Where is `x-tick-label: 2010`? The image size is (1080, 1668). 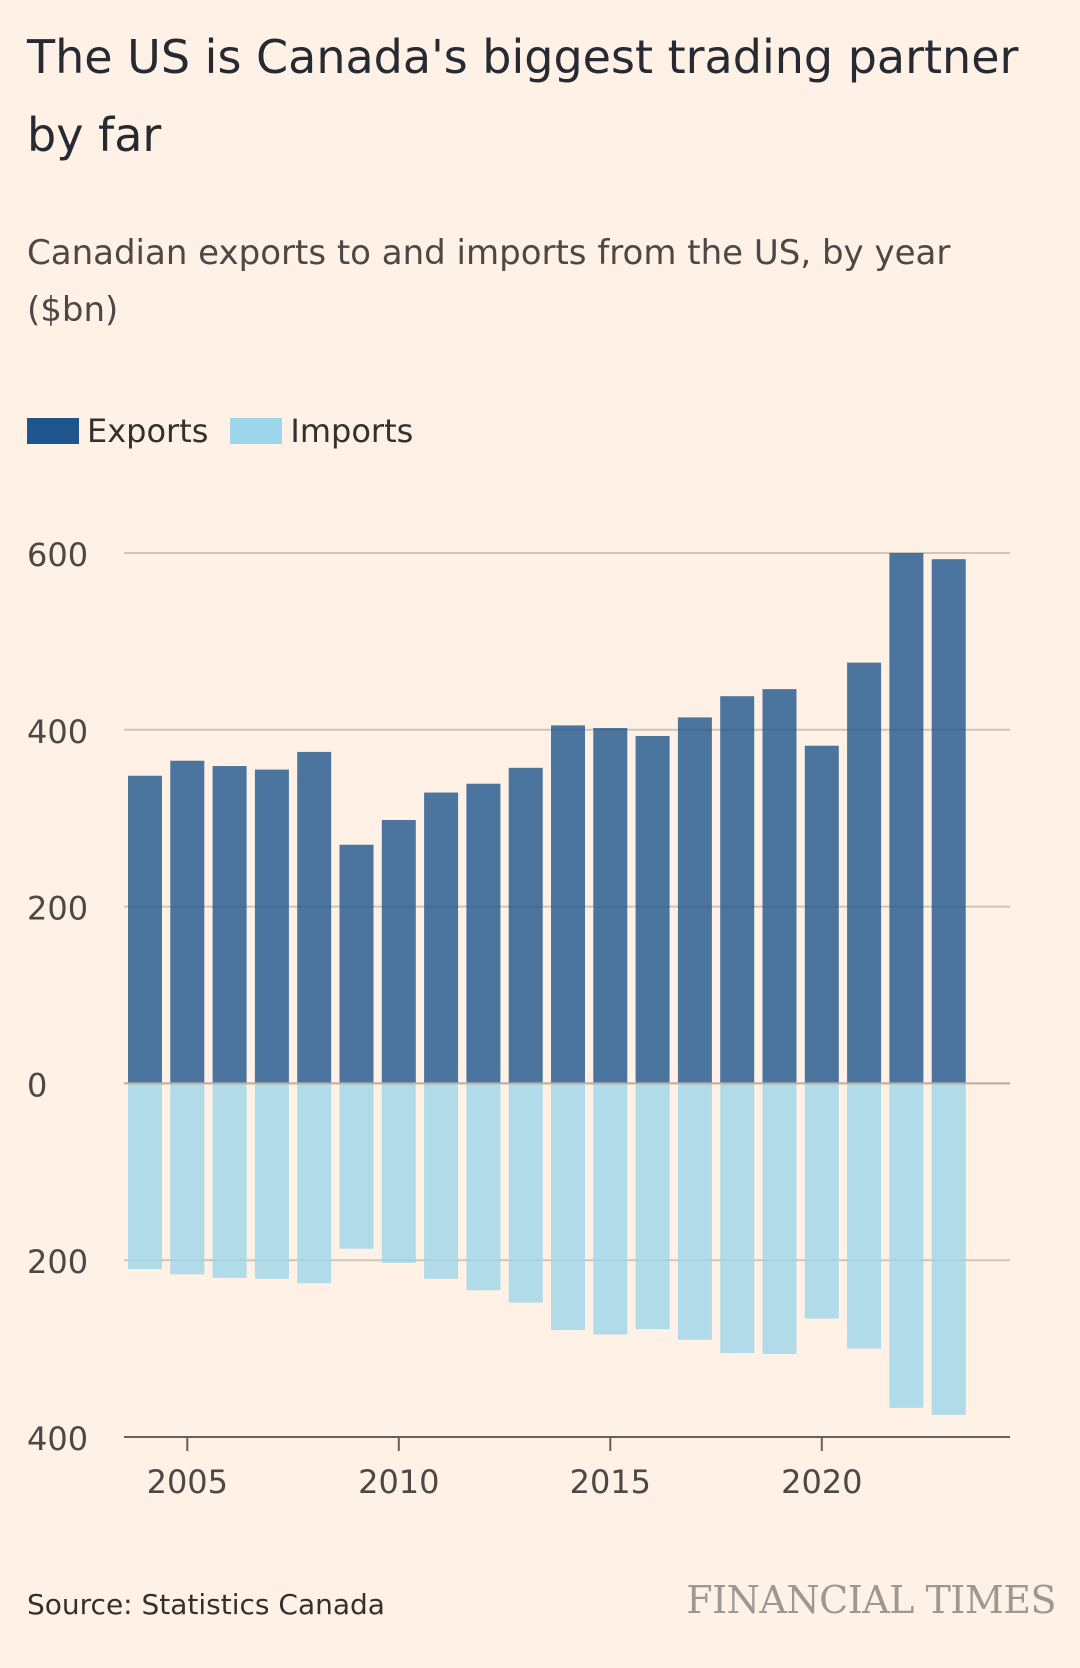 x-tick-label: 2010 is located at coordinates (398, 1482).